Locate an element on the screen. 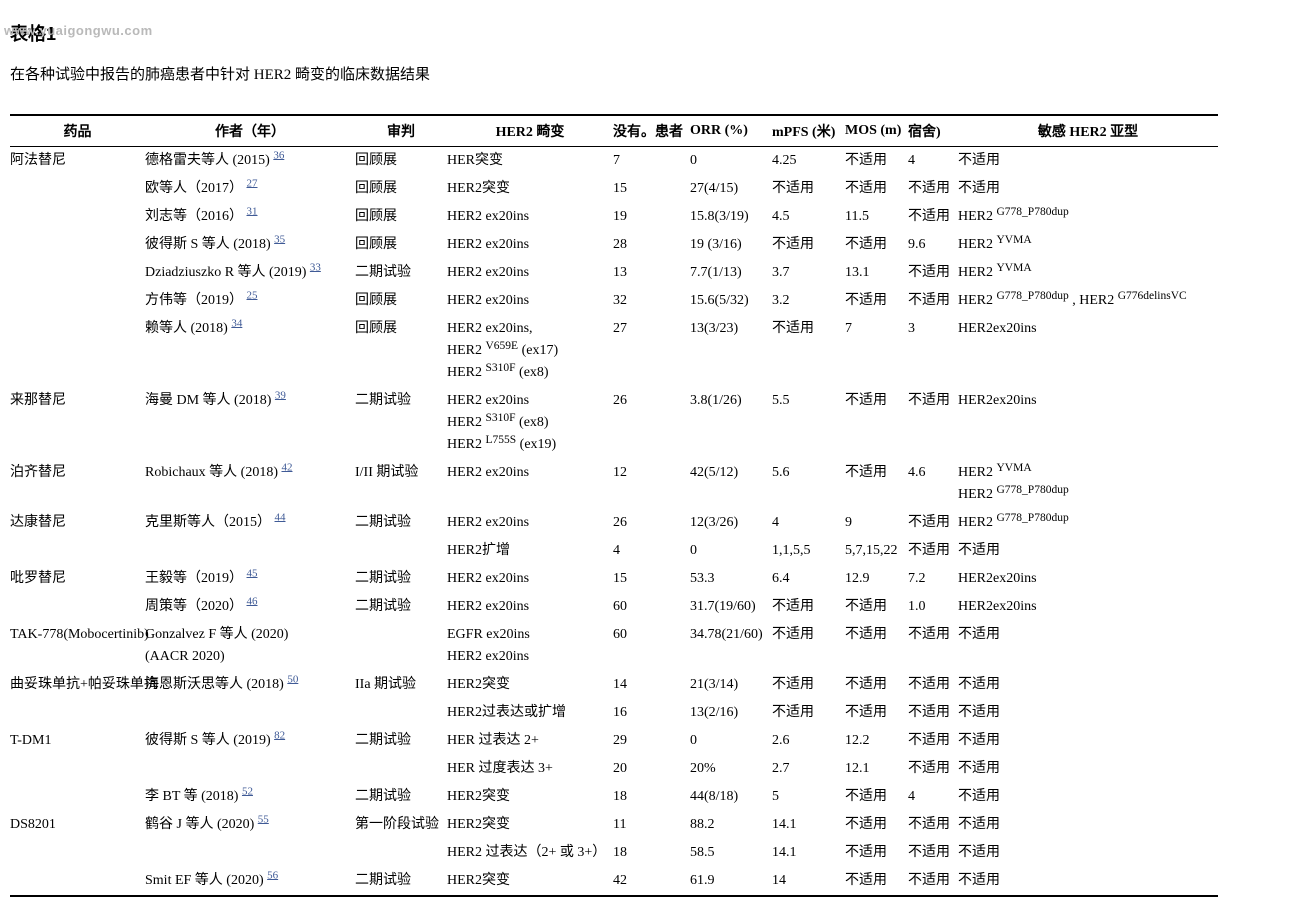 This screenshot has width=1299, height=916. reference-link: 46 is located at coordinates (252, 601).